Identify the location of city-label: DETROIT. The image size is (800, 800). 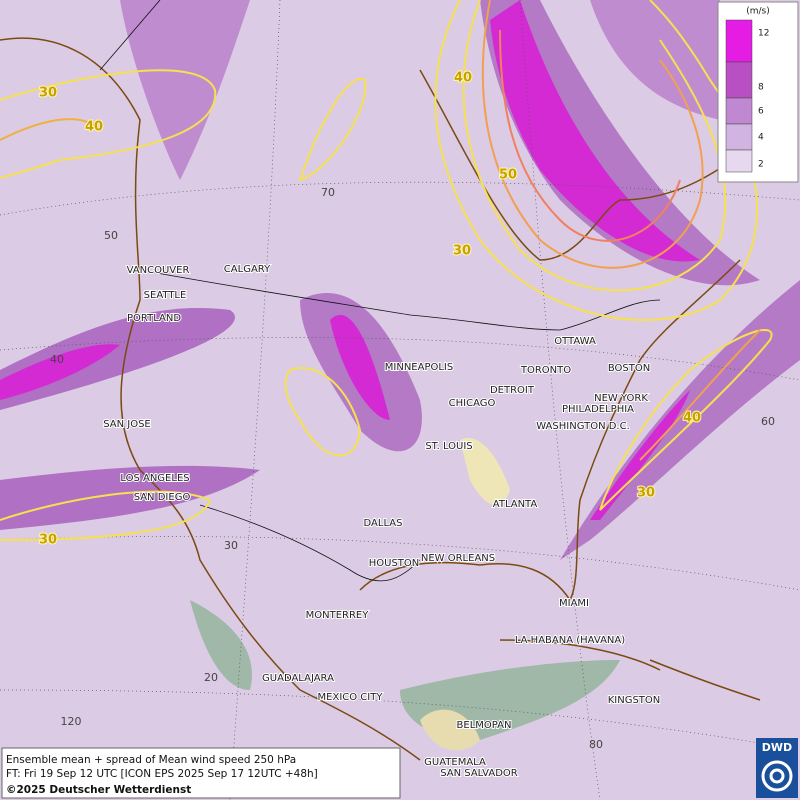
(512, 390).